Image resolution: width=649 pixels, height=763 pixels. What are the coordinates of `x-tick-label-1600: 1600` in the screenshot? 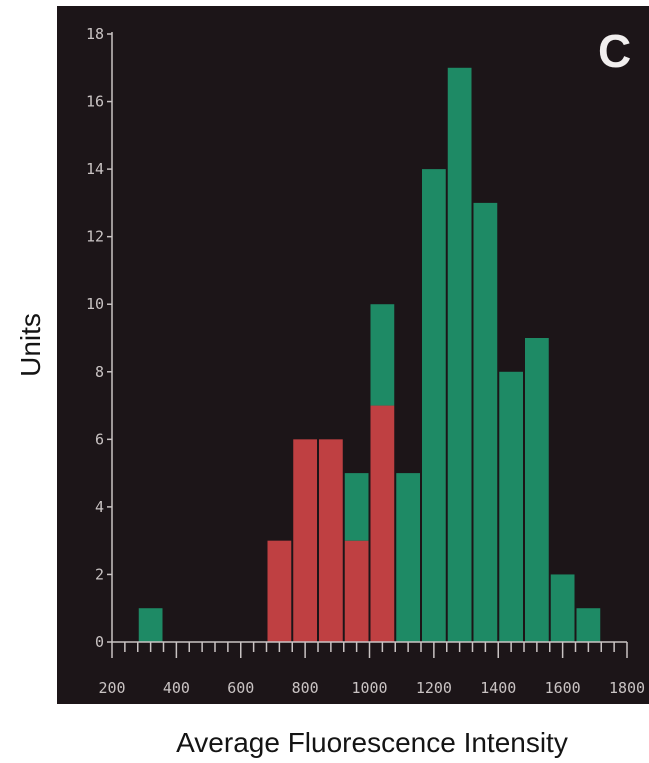 It's located at (563, 688).